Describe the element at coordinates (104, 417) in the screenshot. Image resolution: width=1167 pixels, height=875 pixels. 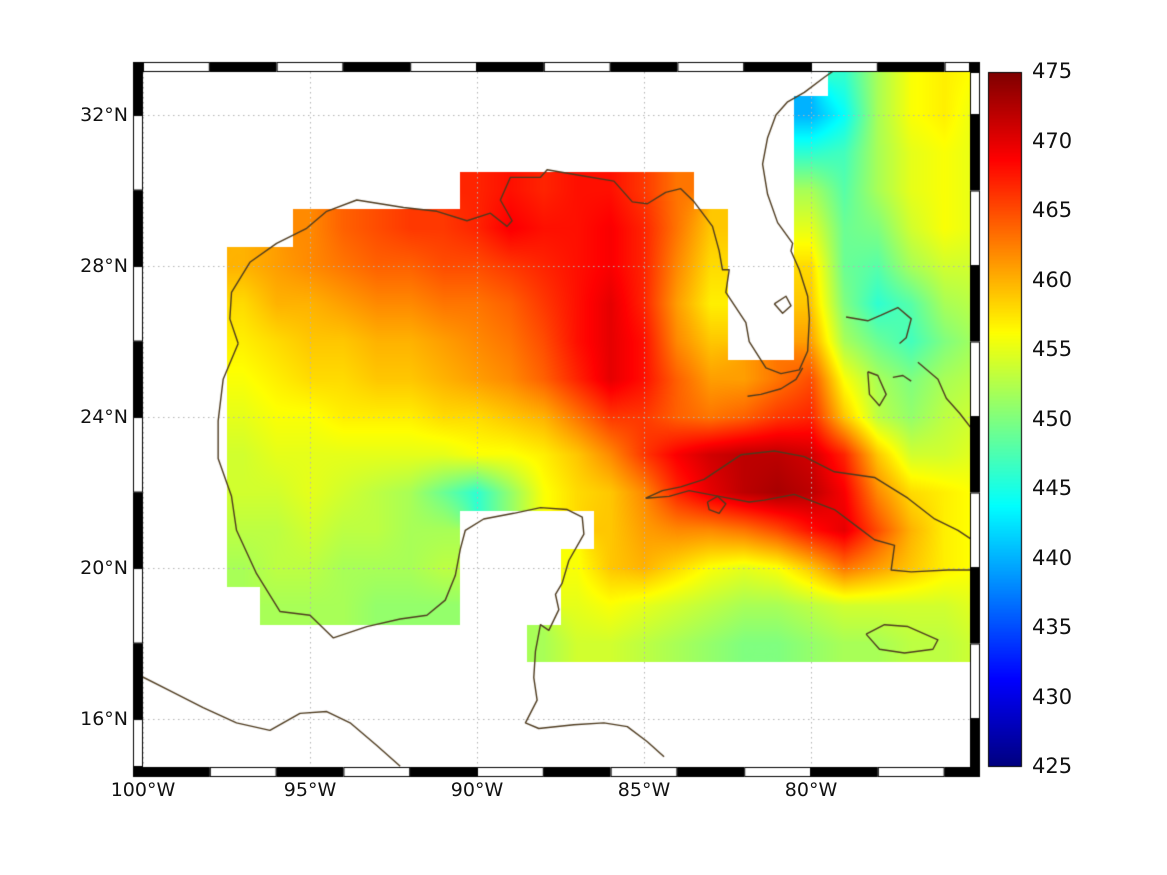
I see `y-tick-label: 24°N` at that location.